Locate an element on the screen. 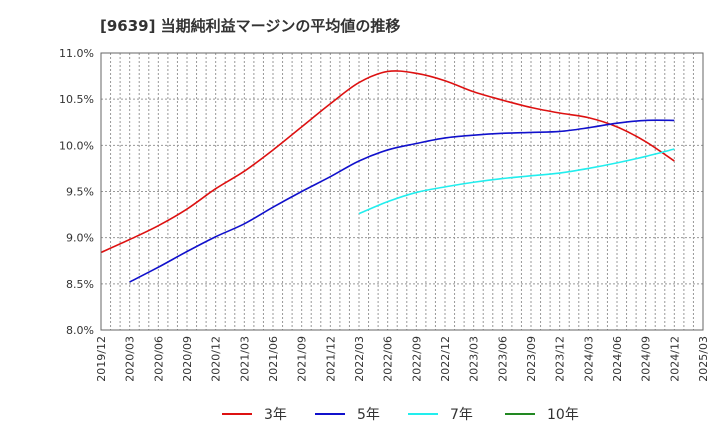  legend: 3年 5年 7年 10年 is located at coordinates (400, 415).